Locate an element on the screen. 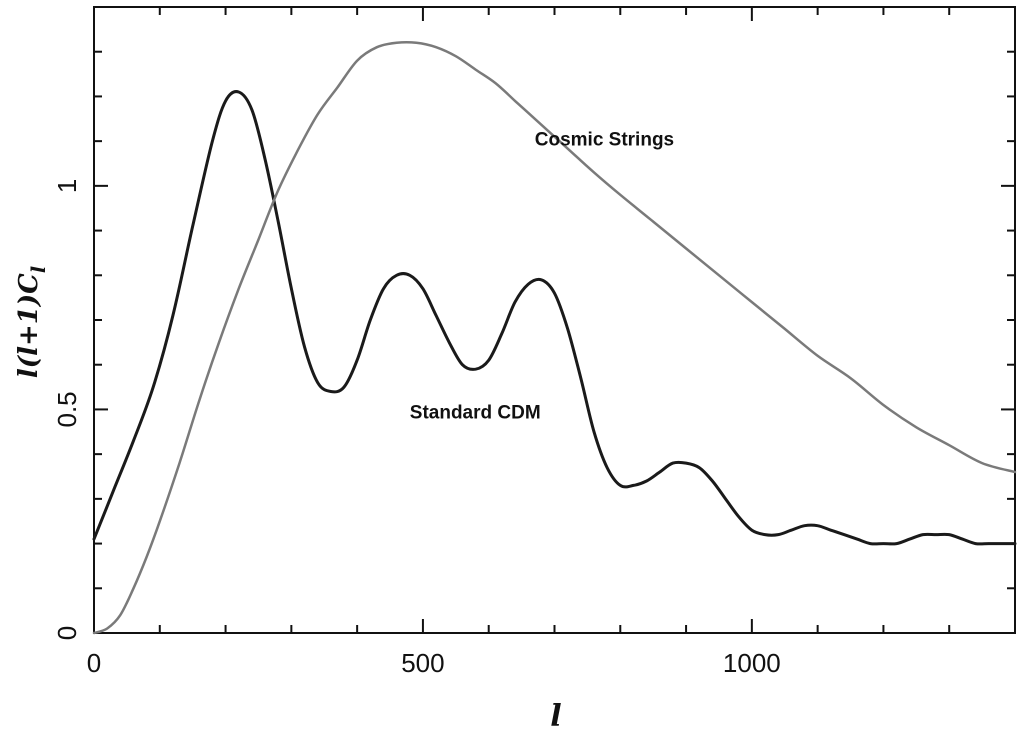  y-tick-label: 1 is located at coordinates (67, 186).